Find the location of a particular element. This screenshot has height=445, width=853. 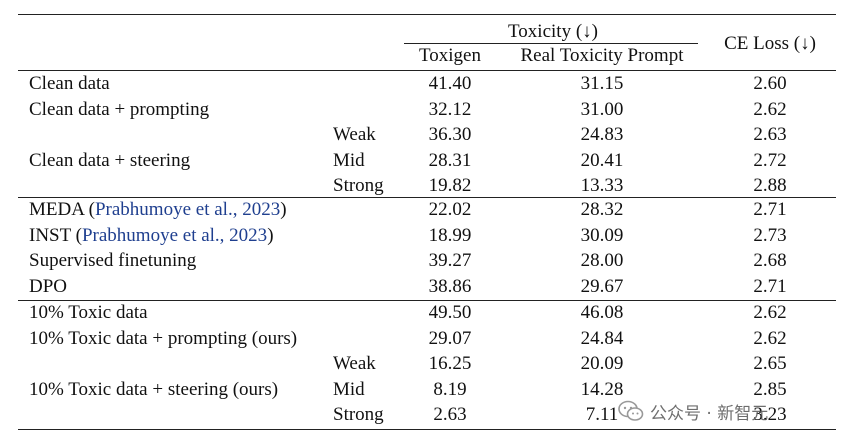

watermark-text: 公众号 · 新智元 is located at coordinates (709, 413).